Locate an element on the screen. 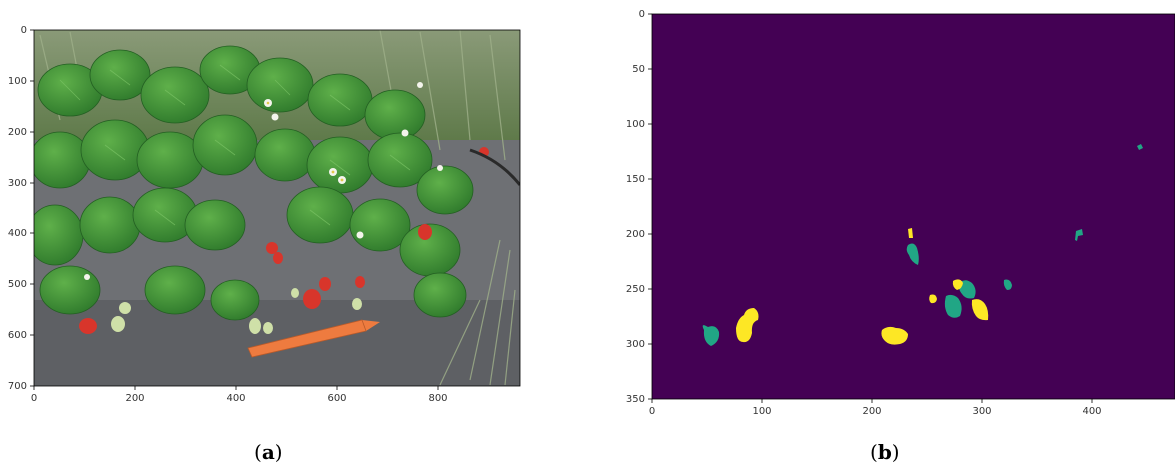 This screenshot has height=470, width=1175. x-tick-label: 300 is located at coordinates (981, 411).